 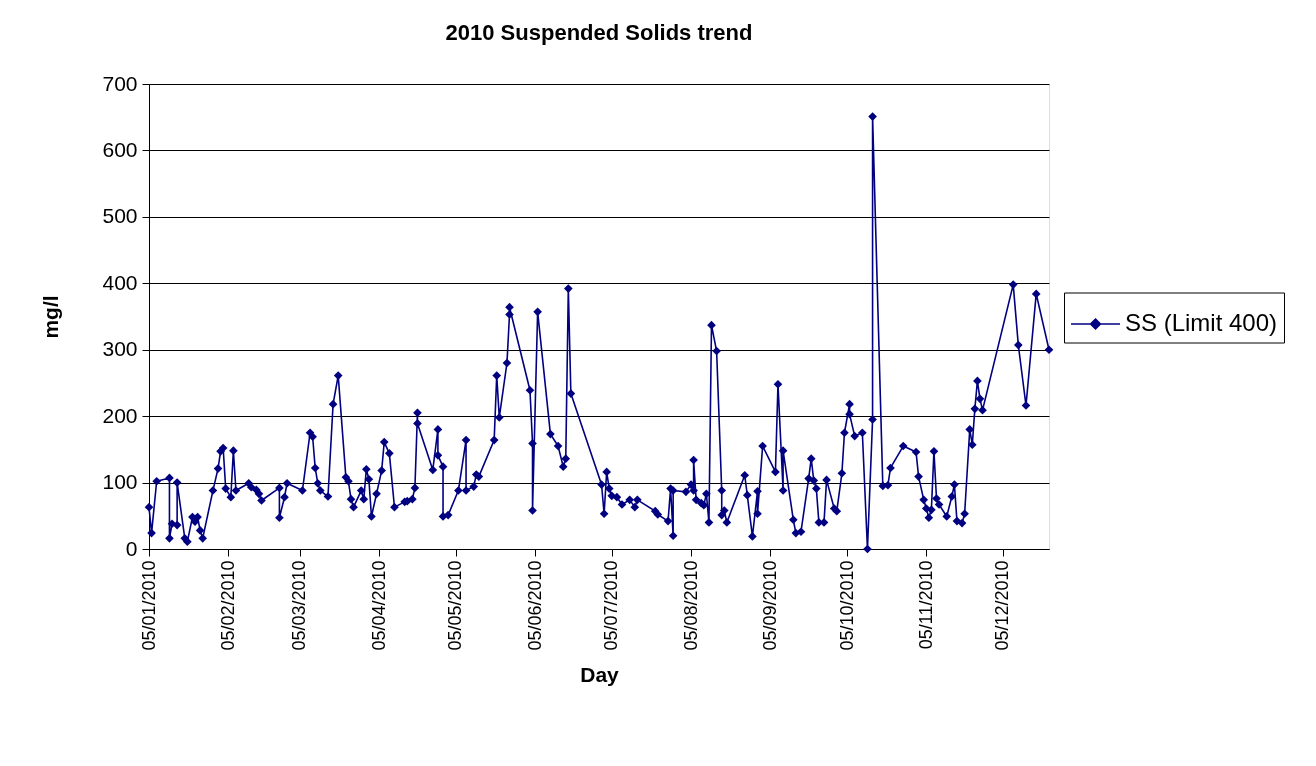 What do you see at coordinates (846, 605) in the screenshot?
I see `x-tick-label: 05/10/2010` at bounding box center [846, 605].